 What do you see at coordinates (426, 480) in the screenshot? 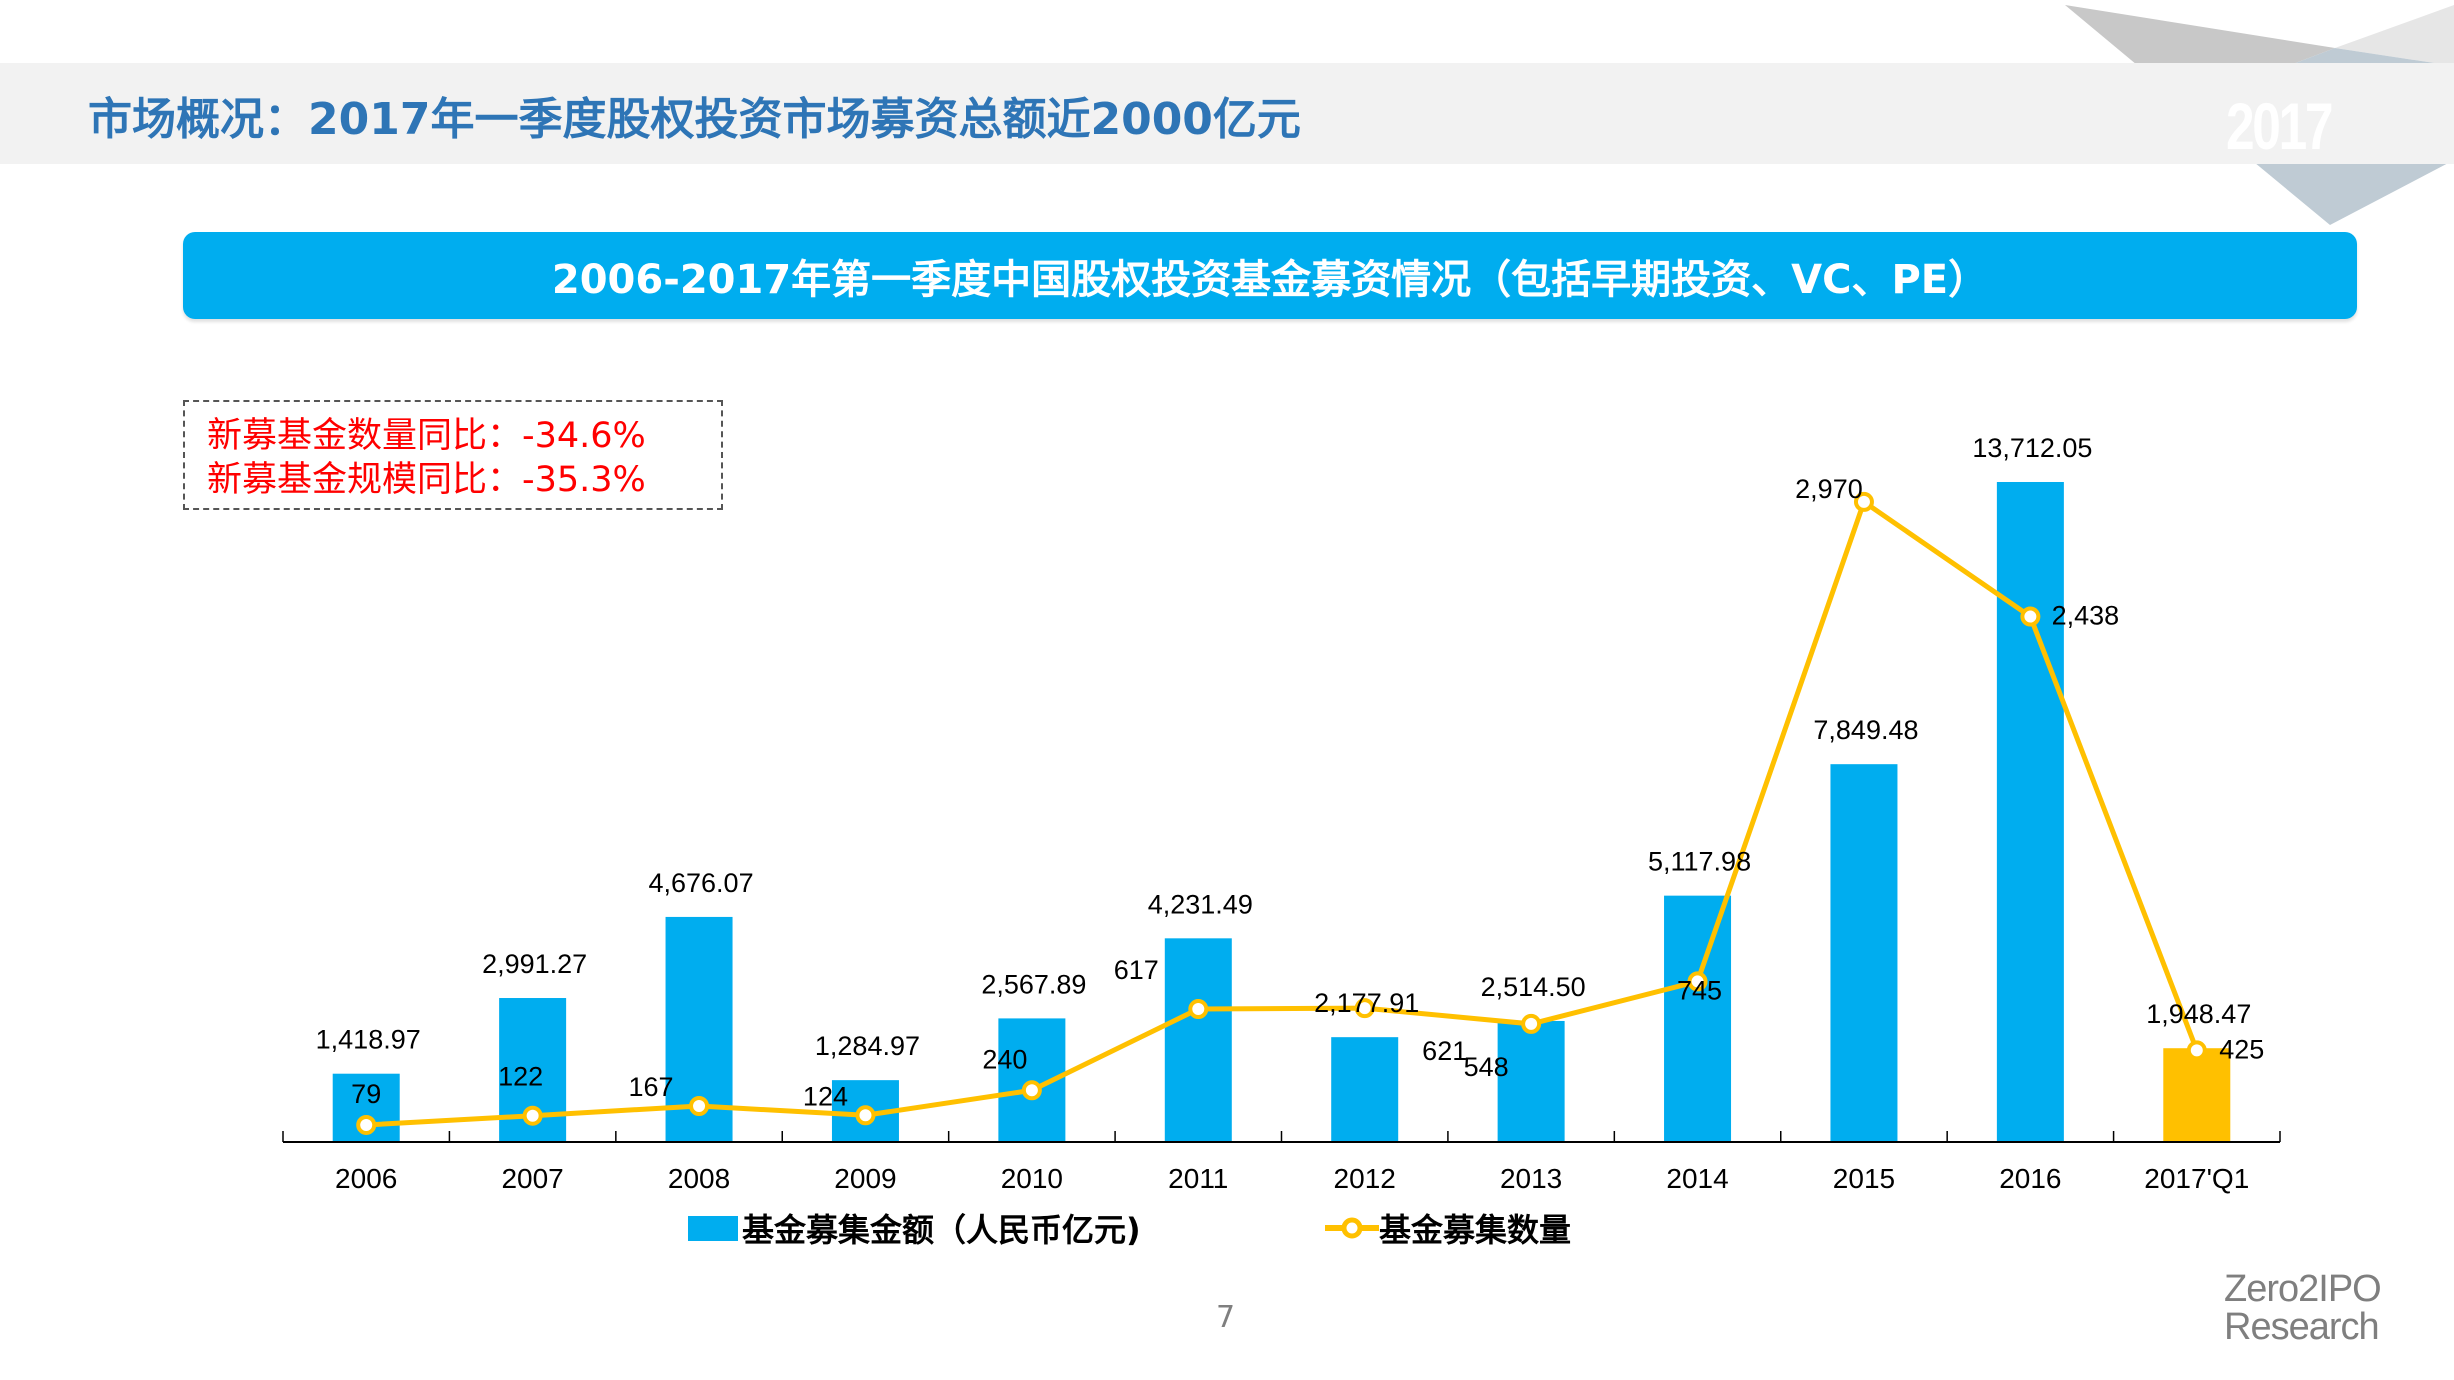
I see `fund-size-yoy: 新募基金规模同比：-35.3%` at bounding box center [426, 480].